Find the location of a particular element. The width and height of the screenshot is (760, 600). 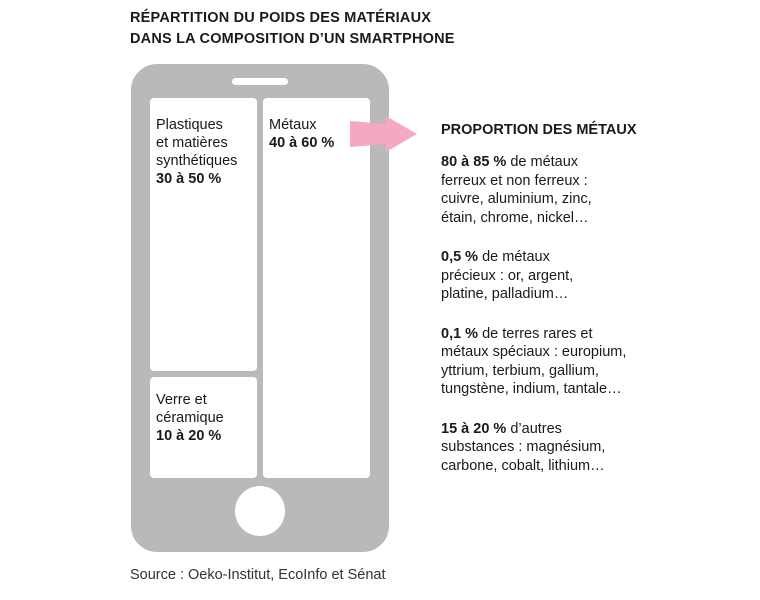

arrow-shape is located at coordinates (383, 134).